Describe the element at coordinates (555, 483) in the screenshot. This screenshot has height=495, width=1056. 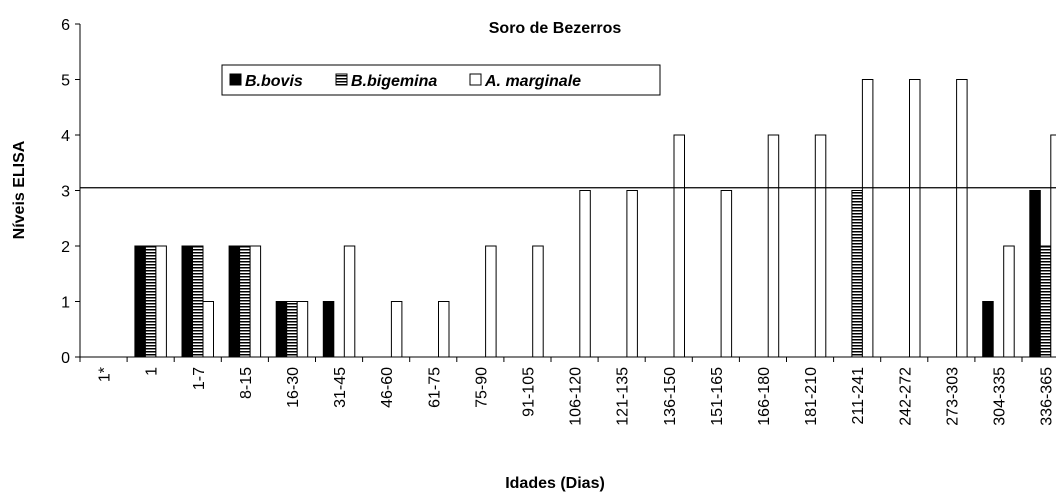
I see `x-axis-title: Idades (Dias)` at that location.